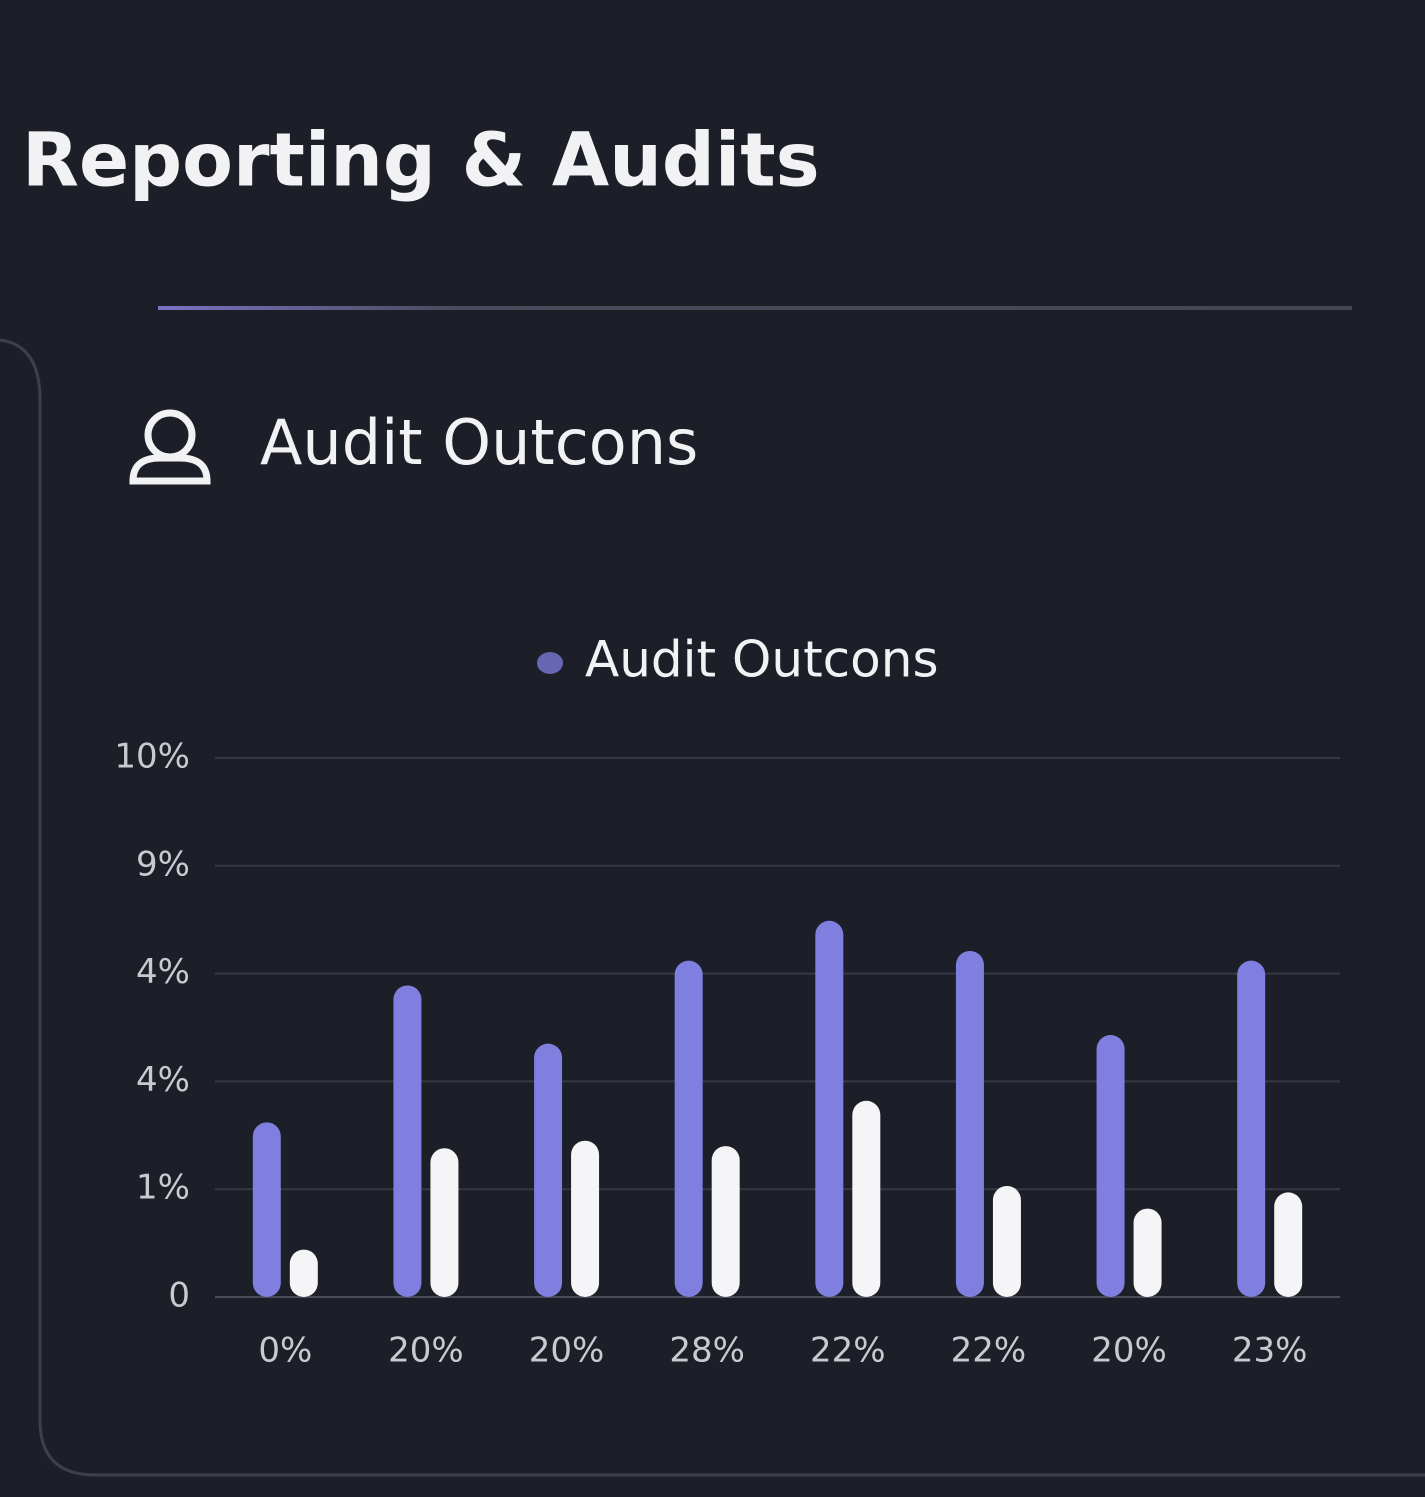  I want to click on x-tick-label: 23%, so click(1270, 1351).